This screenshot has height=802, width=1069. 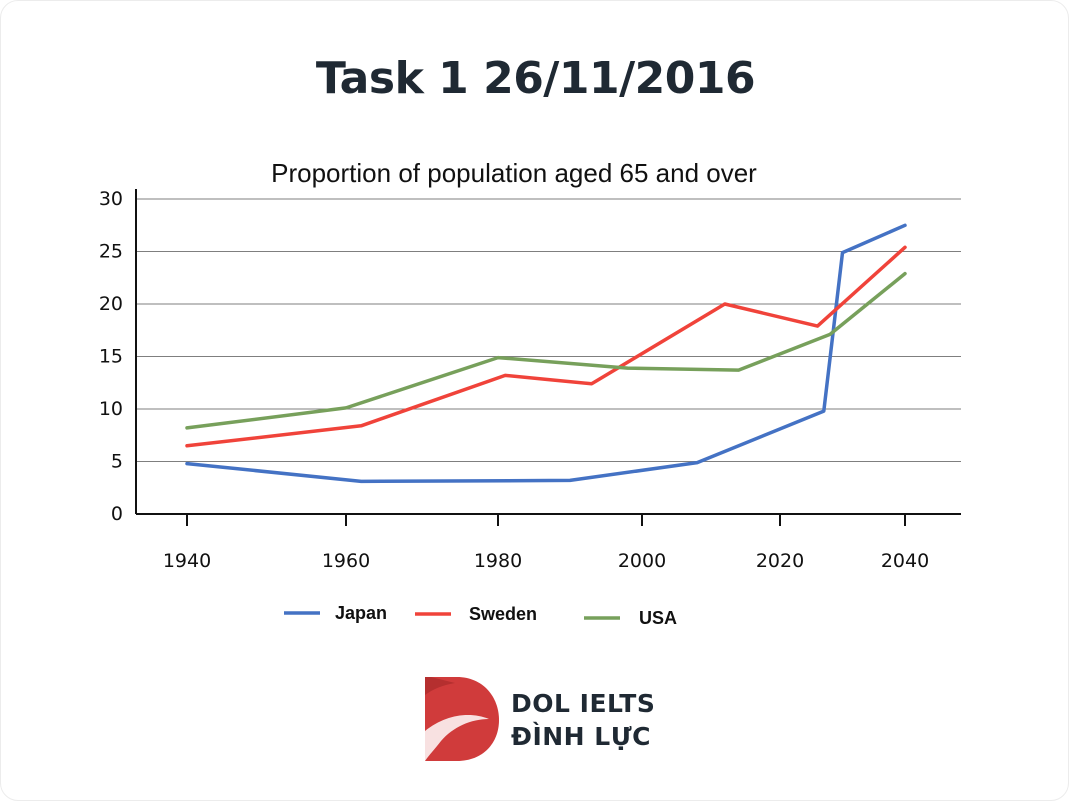 I want to click on page-title: Task 1 26/11/2016, so click(x=535, y=78).